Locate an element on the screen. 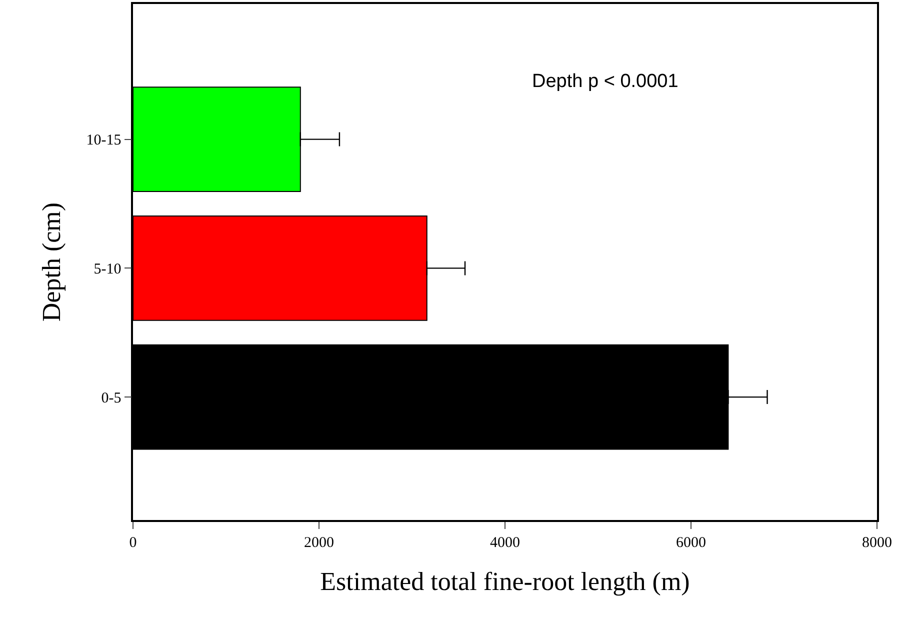 The width and height of the screenshot is (909, 622). x-axis-title: Estimated total fine-root length (m) is located at coordinates (505, 581).